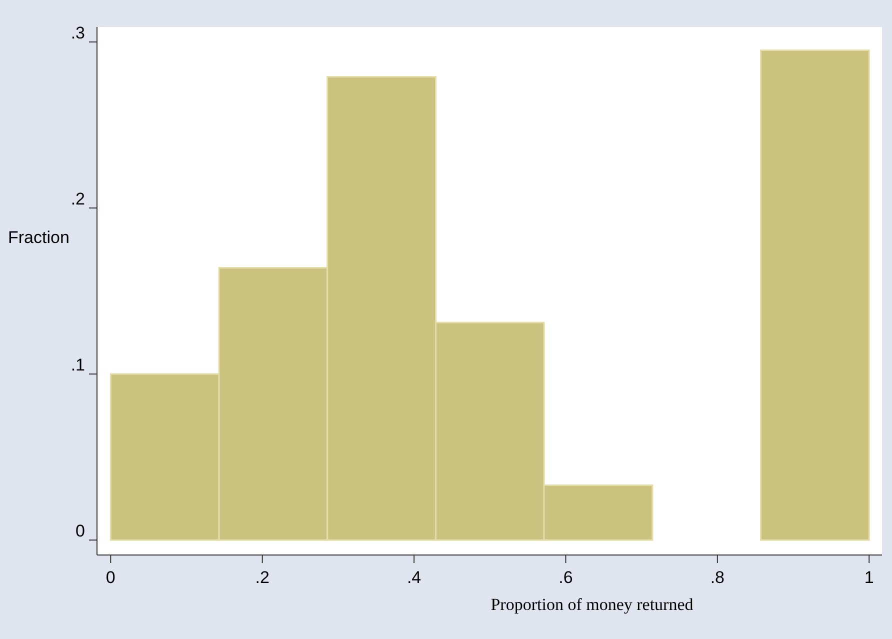 Image resolution: width=892 pixels, height=639 pixels. Describe the element at coordinates (77, 199) in the screenshot. I see `y-tick-label: .2` at that location.